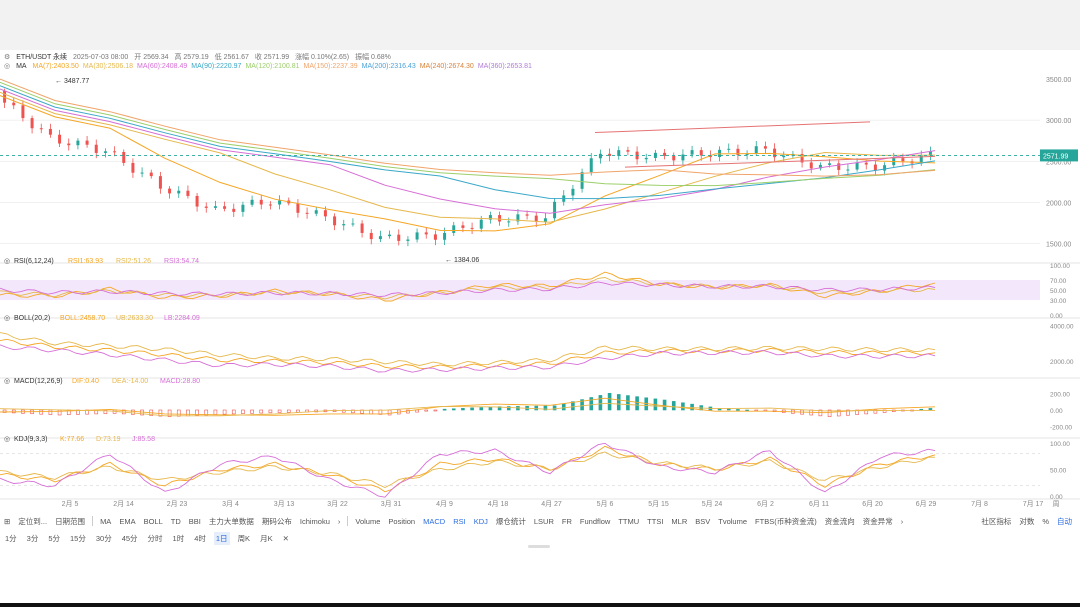 The image size is (1080, 607). Describe the element at coordinates (276, 521) in the screenshot. I see `main-indicator-6: 期码公布` at that location.